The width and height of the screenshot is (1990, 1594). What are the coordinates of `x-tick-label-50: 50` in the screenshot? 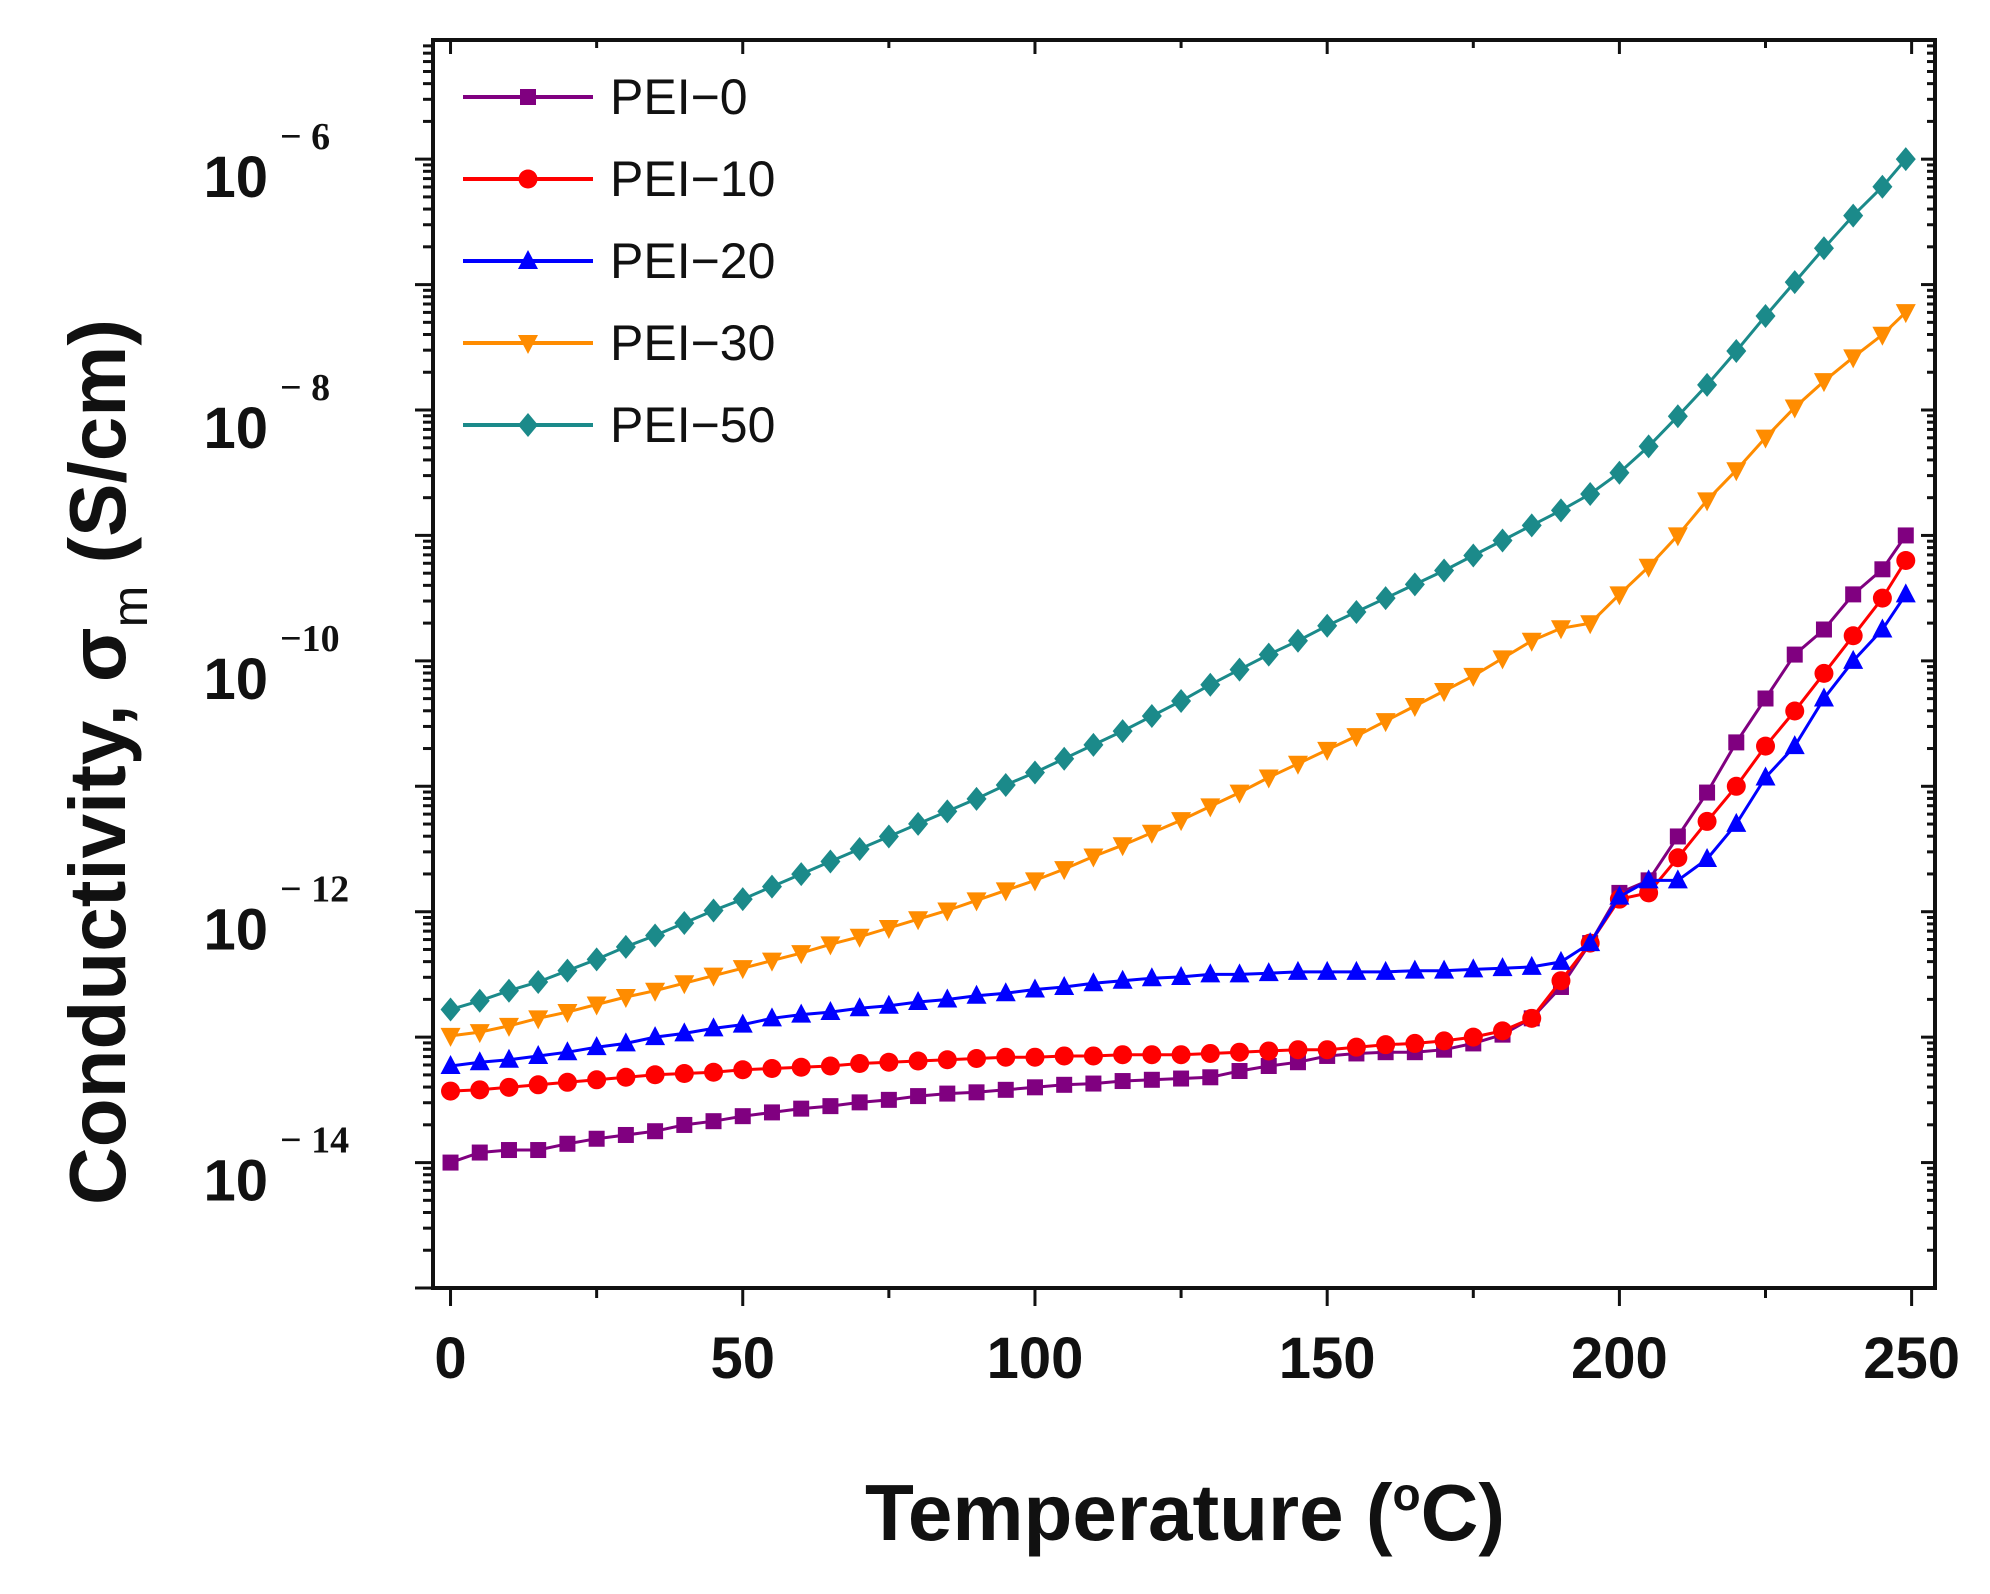 It's located at (742, 1358).